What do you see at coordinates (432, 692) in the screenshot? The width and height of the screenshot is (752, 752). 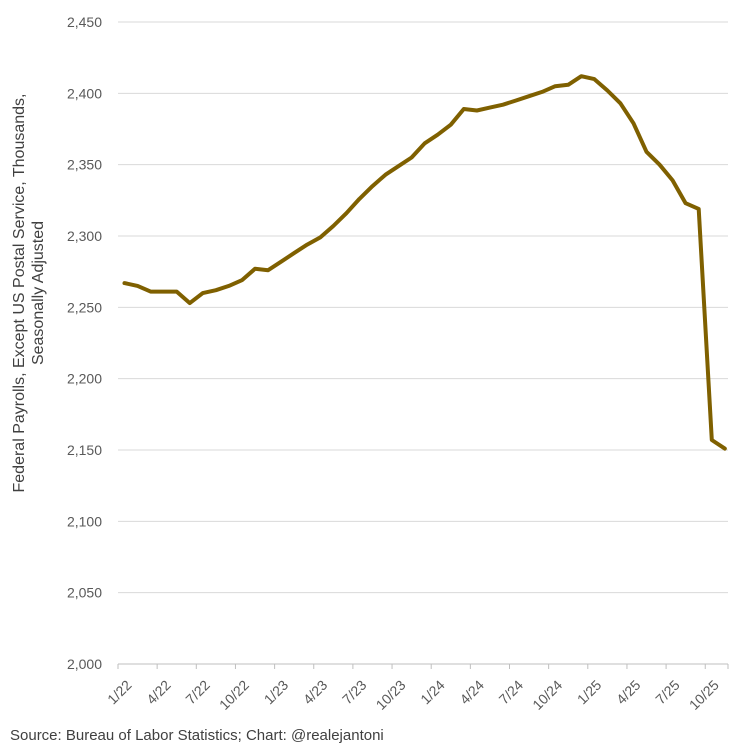 I see `x-tick-label: 1/24` at bounding box center [432, 692].